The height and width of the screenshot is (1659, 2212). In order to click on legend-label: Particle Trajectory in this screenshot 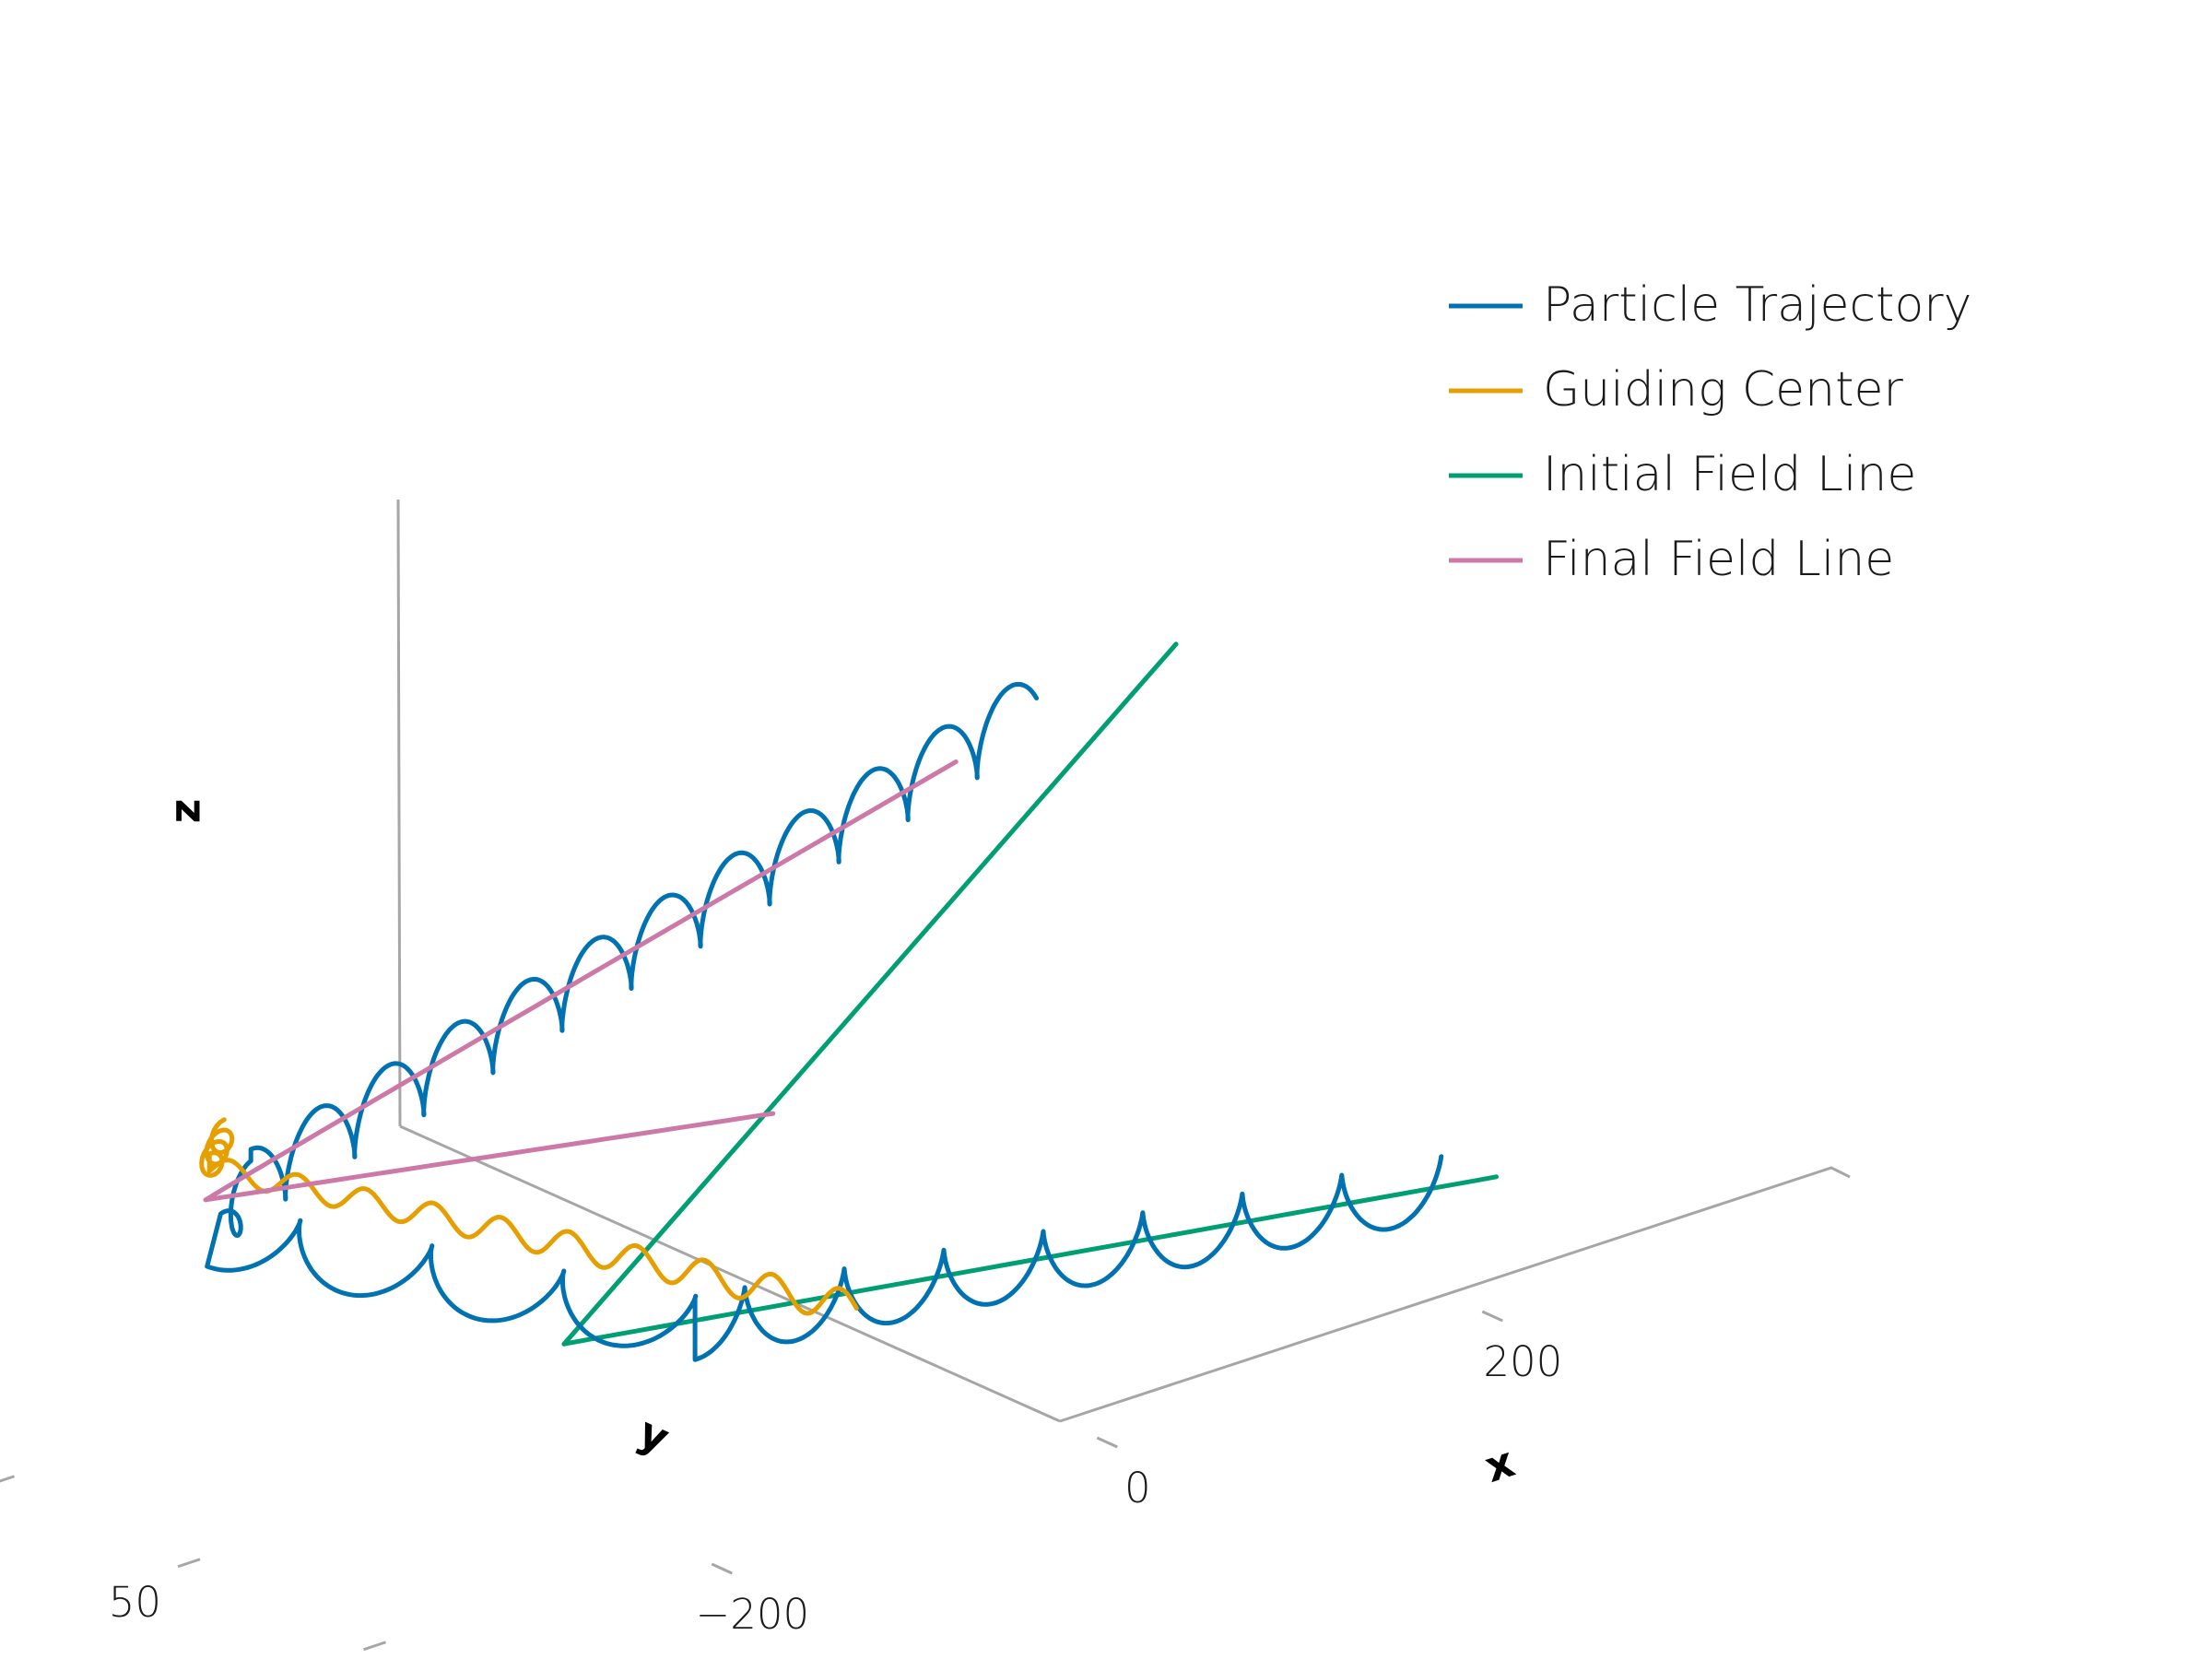, I will do `click(1757, 305)`.